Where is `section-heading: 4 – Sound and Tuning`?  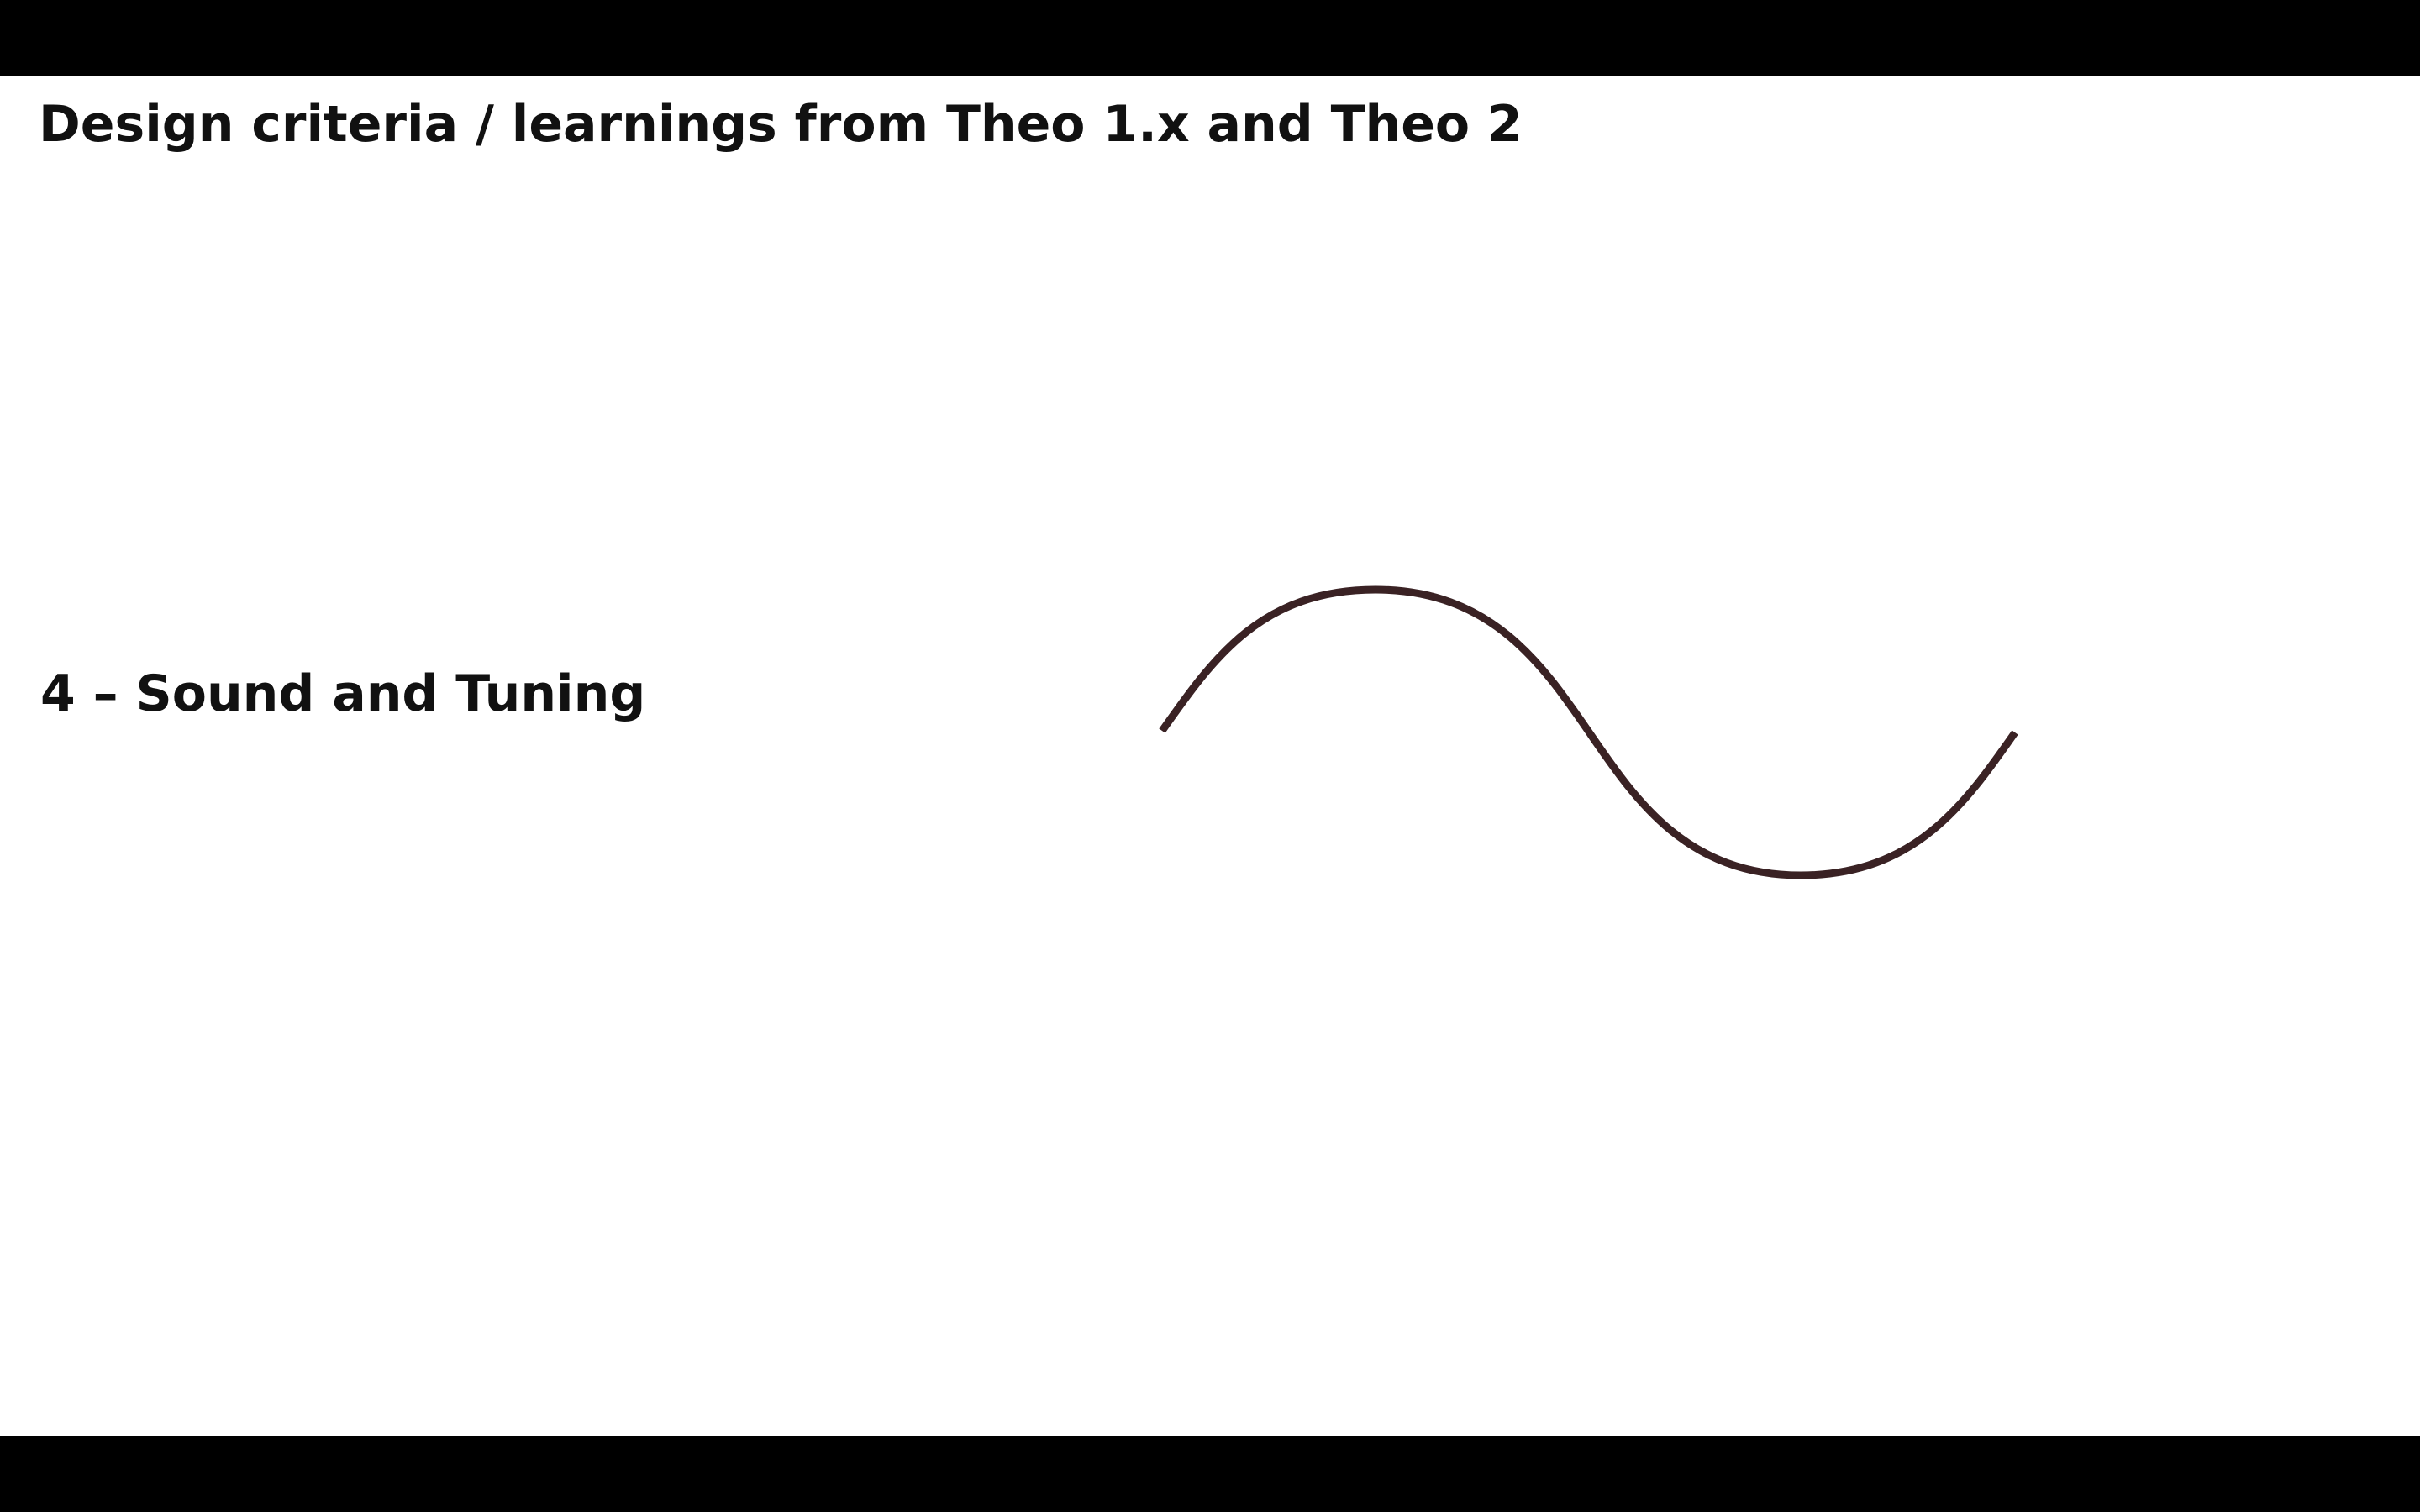
section-heading: 4 – Sound and Tuning is located at coordinates (343, 693).